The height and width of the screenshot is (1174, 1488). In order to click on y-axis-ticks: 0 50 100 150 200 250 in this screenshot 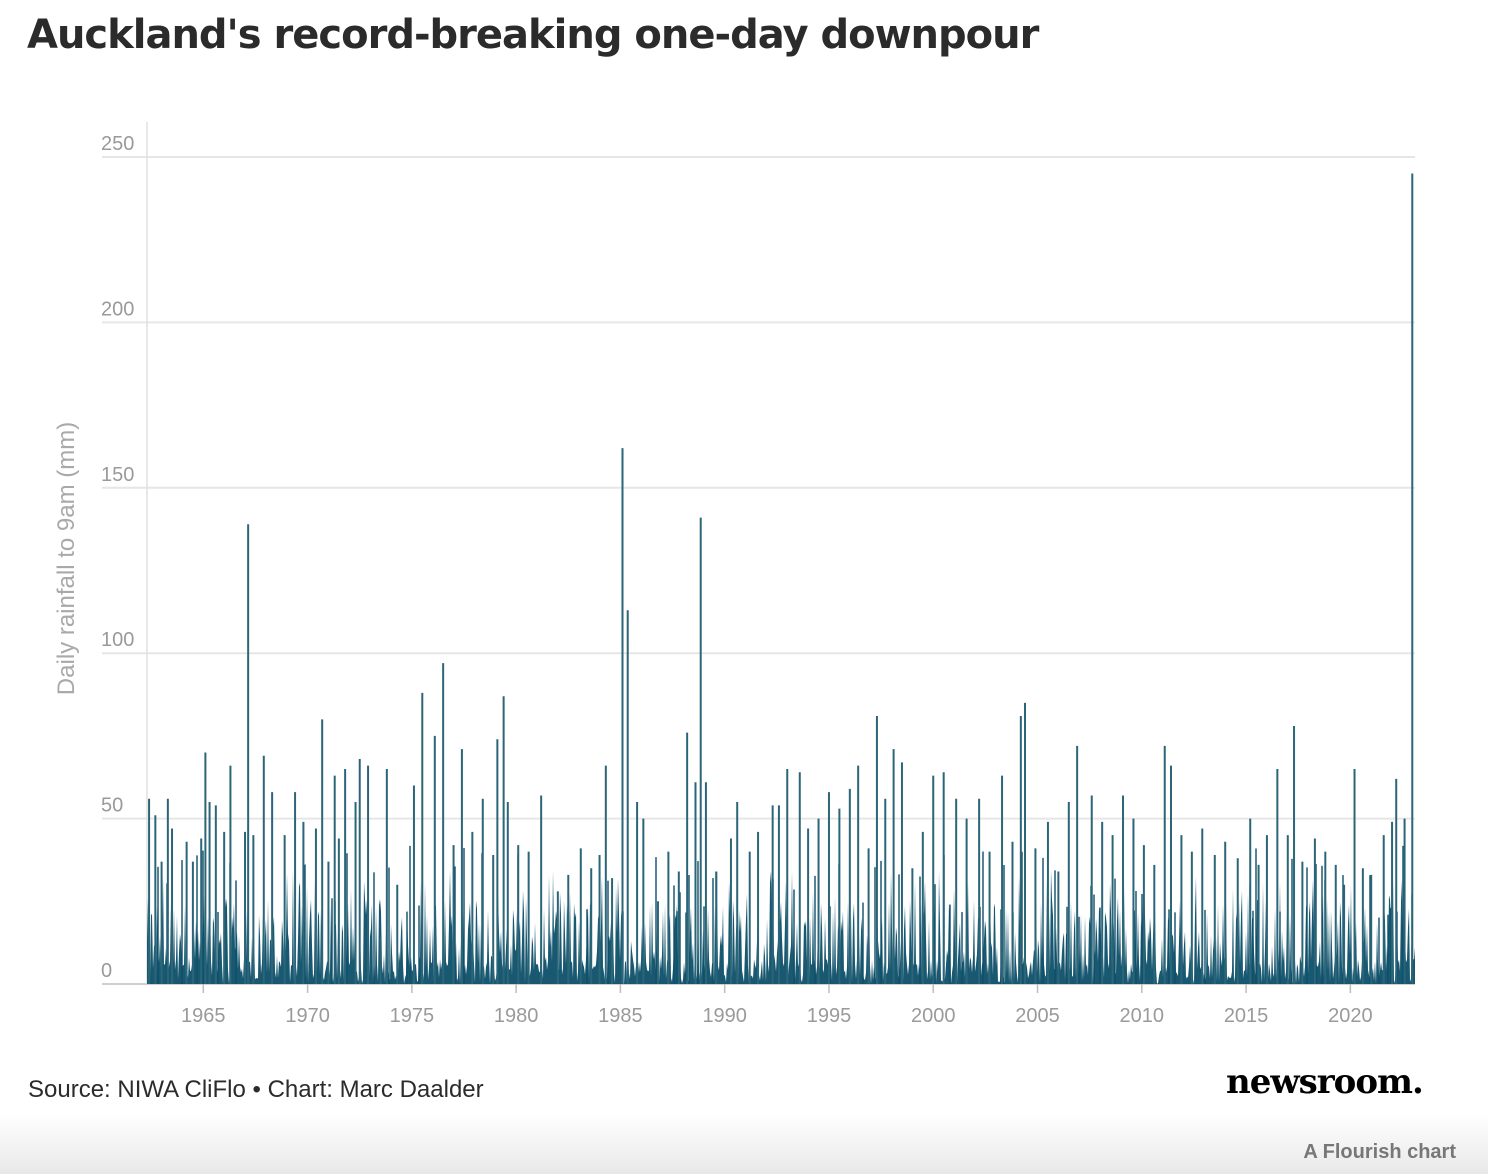, I will do `click(117, 557)`.